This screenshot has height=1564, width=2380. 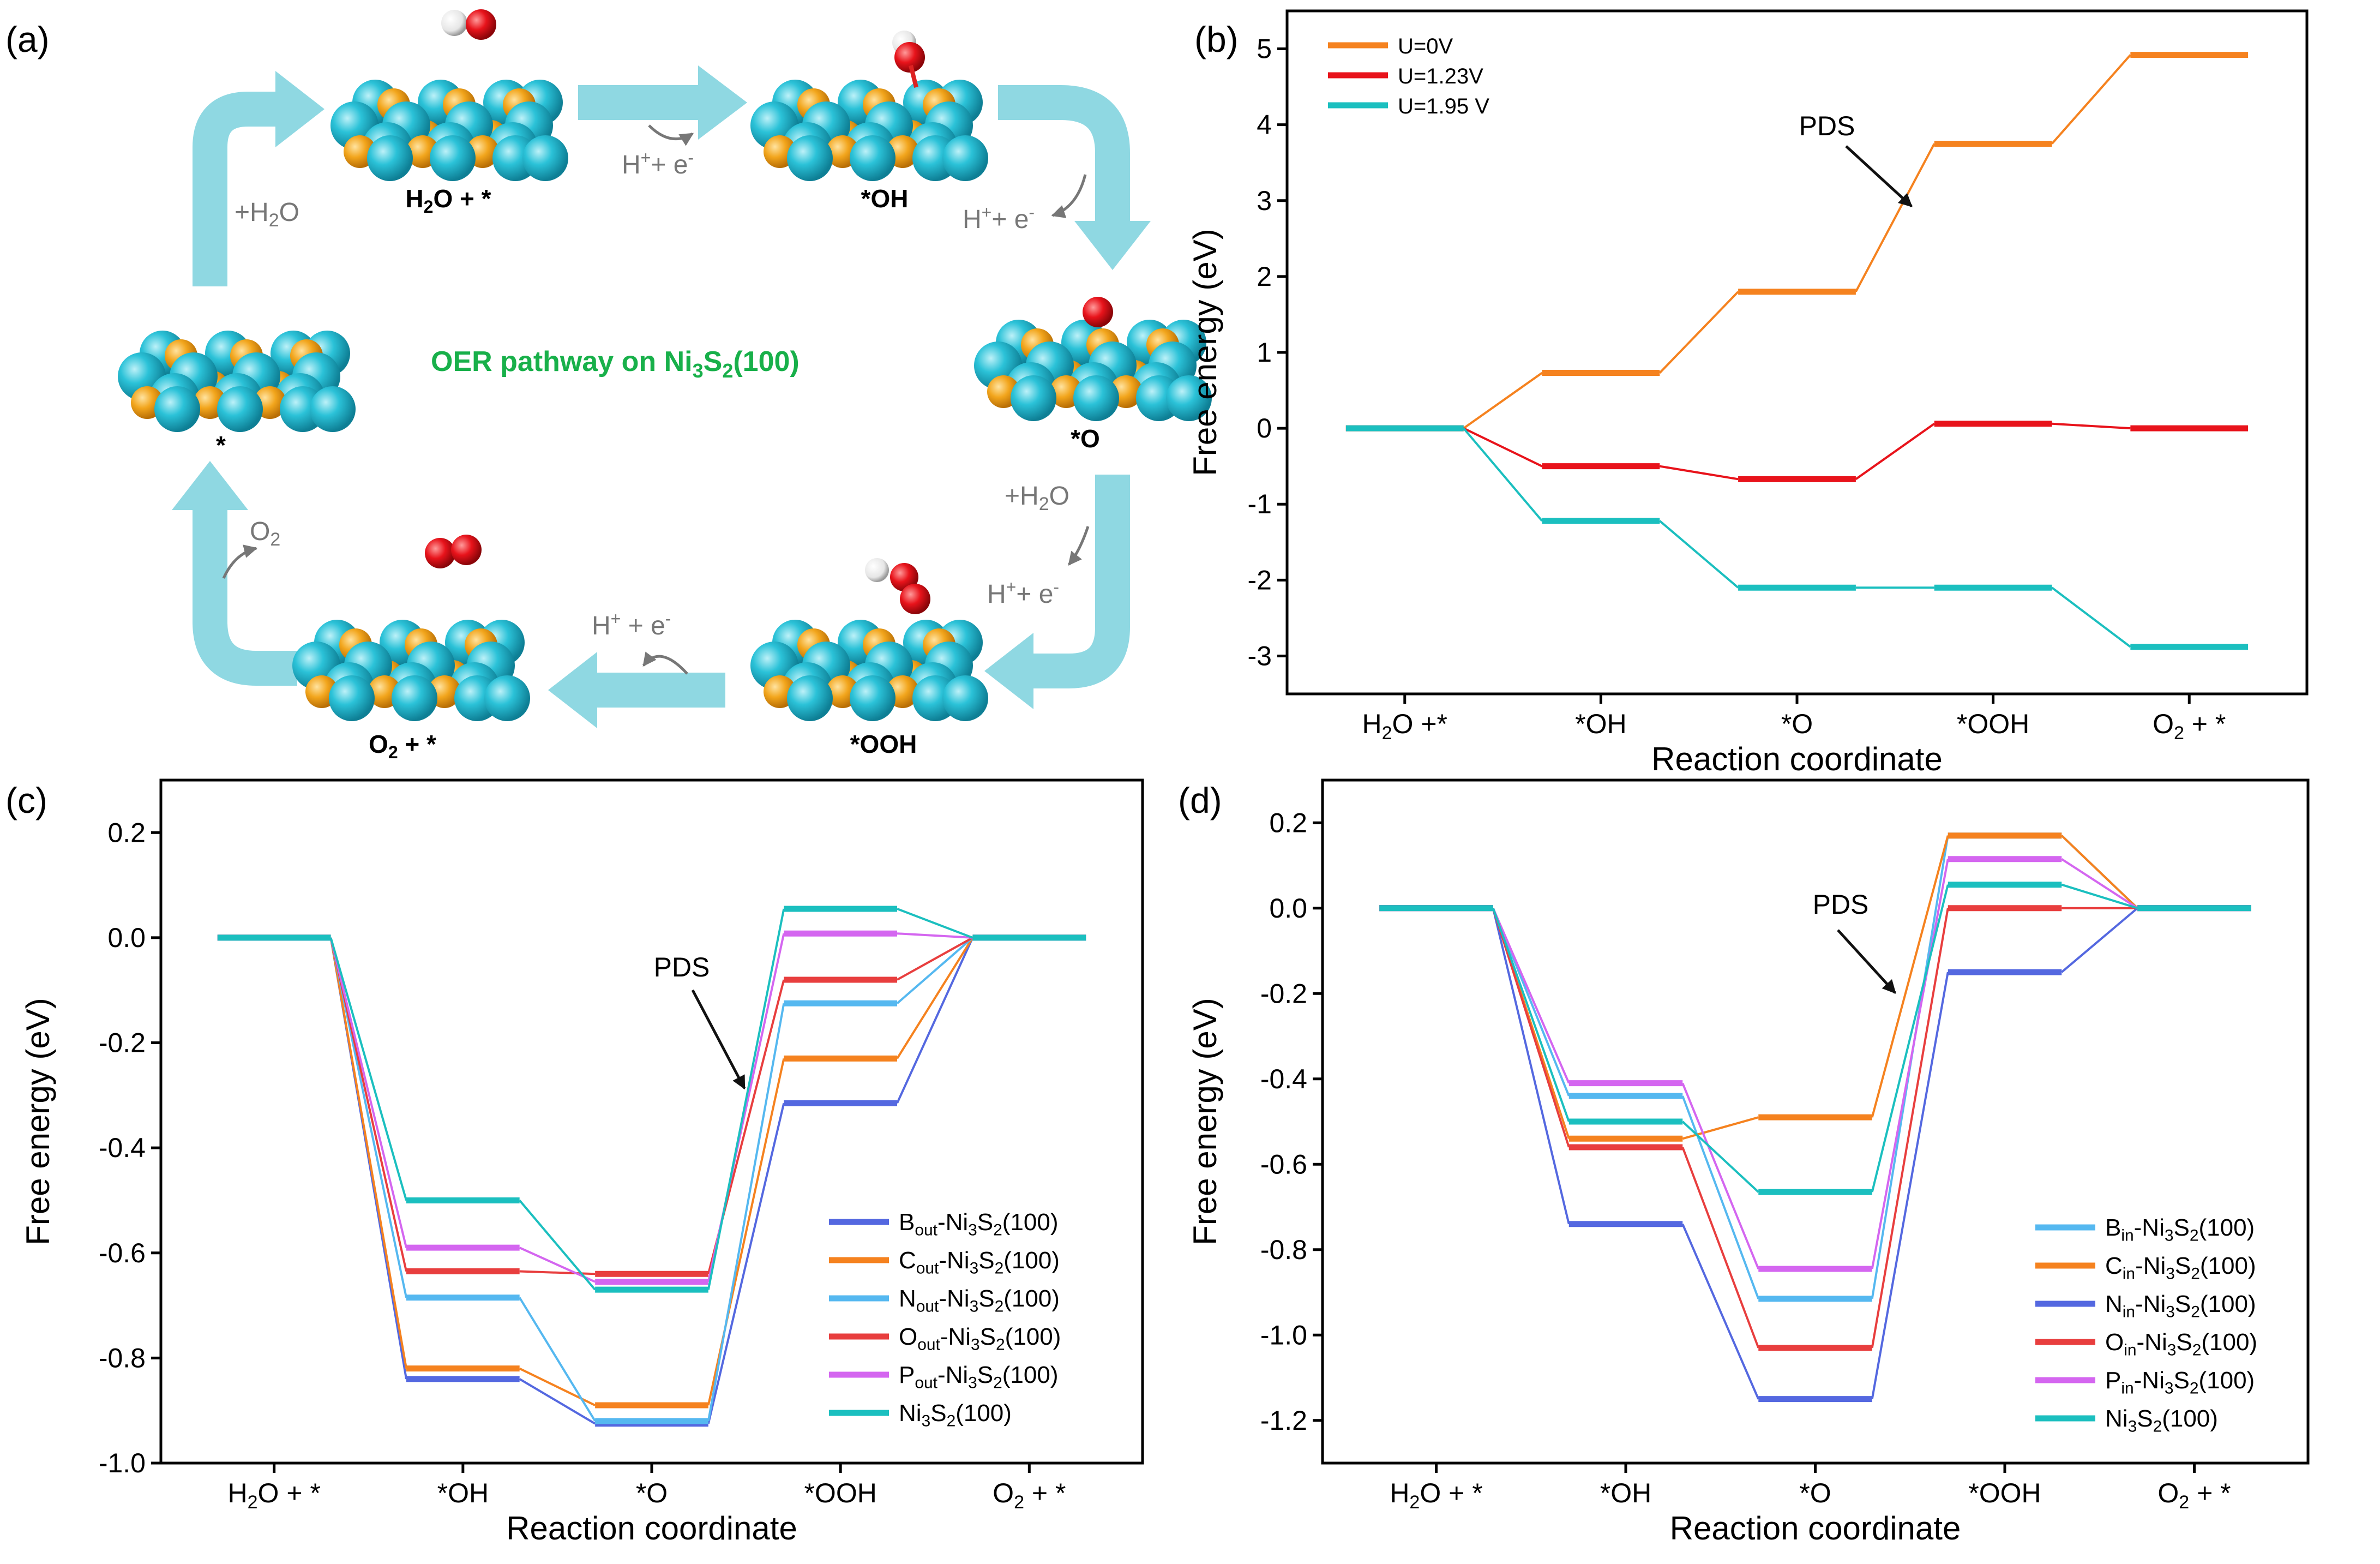 What do you see at coordinates (122, 1463) in the screenshot?
I see `y-tick-label: -1.0` at bounding box center [122, 1463].